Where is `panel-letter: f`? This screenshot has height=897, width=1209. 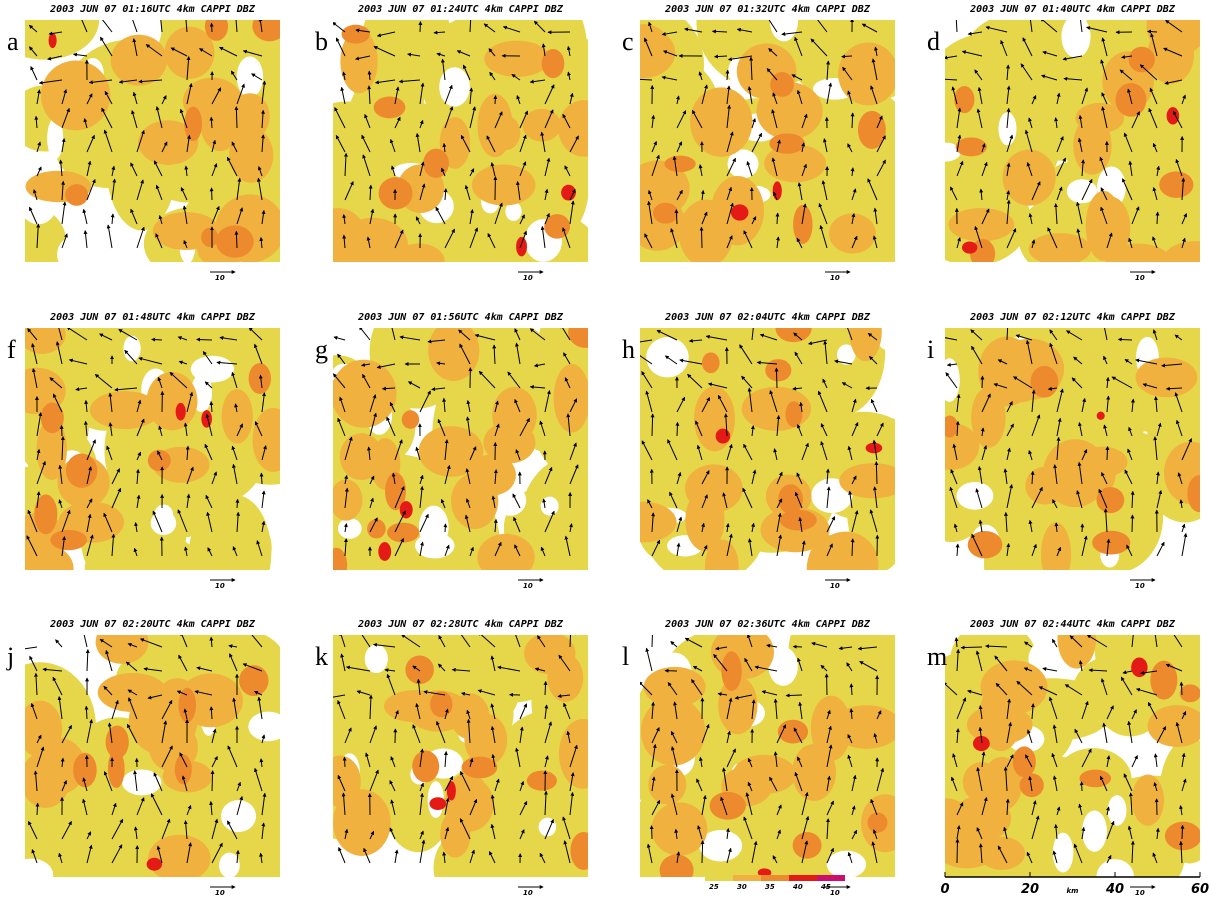
panel-letter: f is located at coordinates (11, 349).